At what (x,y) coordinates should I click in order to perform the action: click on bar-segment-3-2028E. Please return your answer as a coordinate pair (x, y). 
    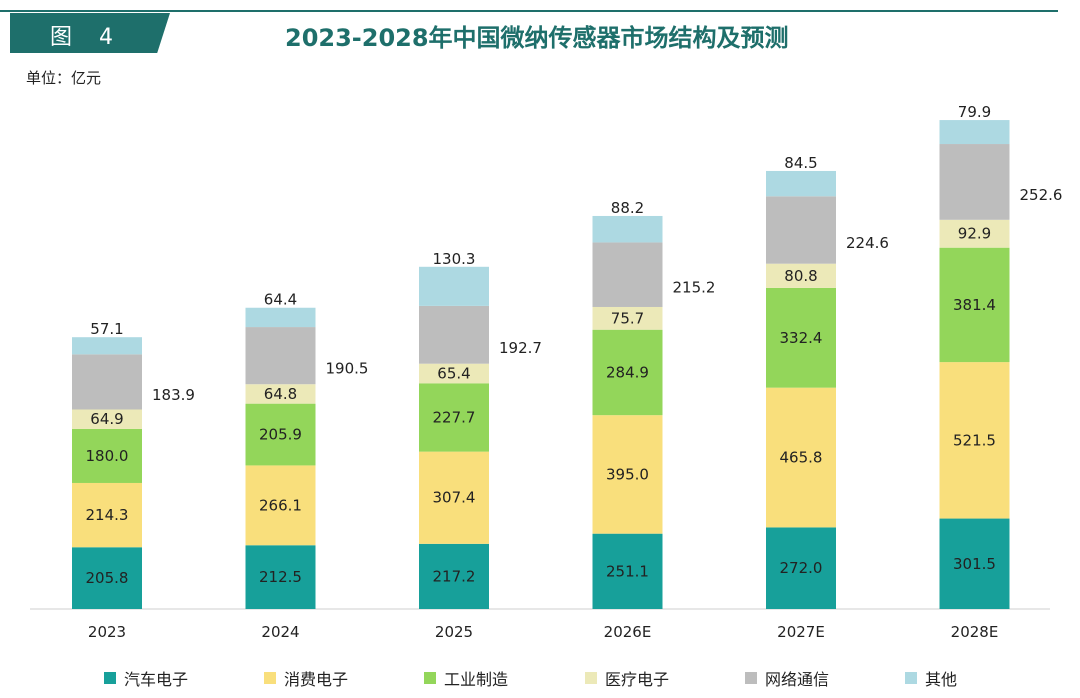
    Looking at the image, I should click on (974, 305).